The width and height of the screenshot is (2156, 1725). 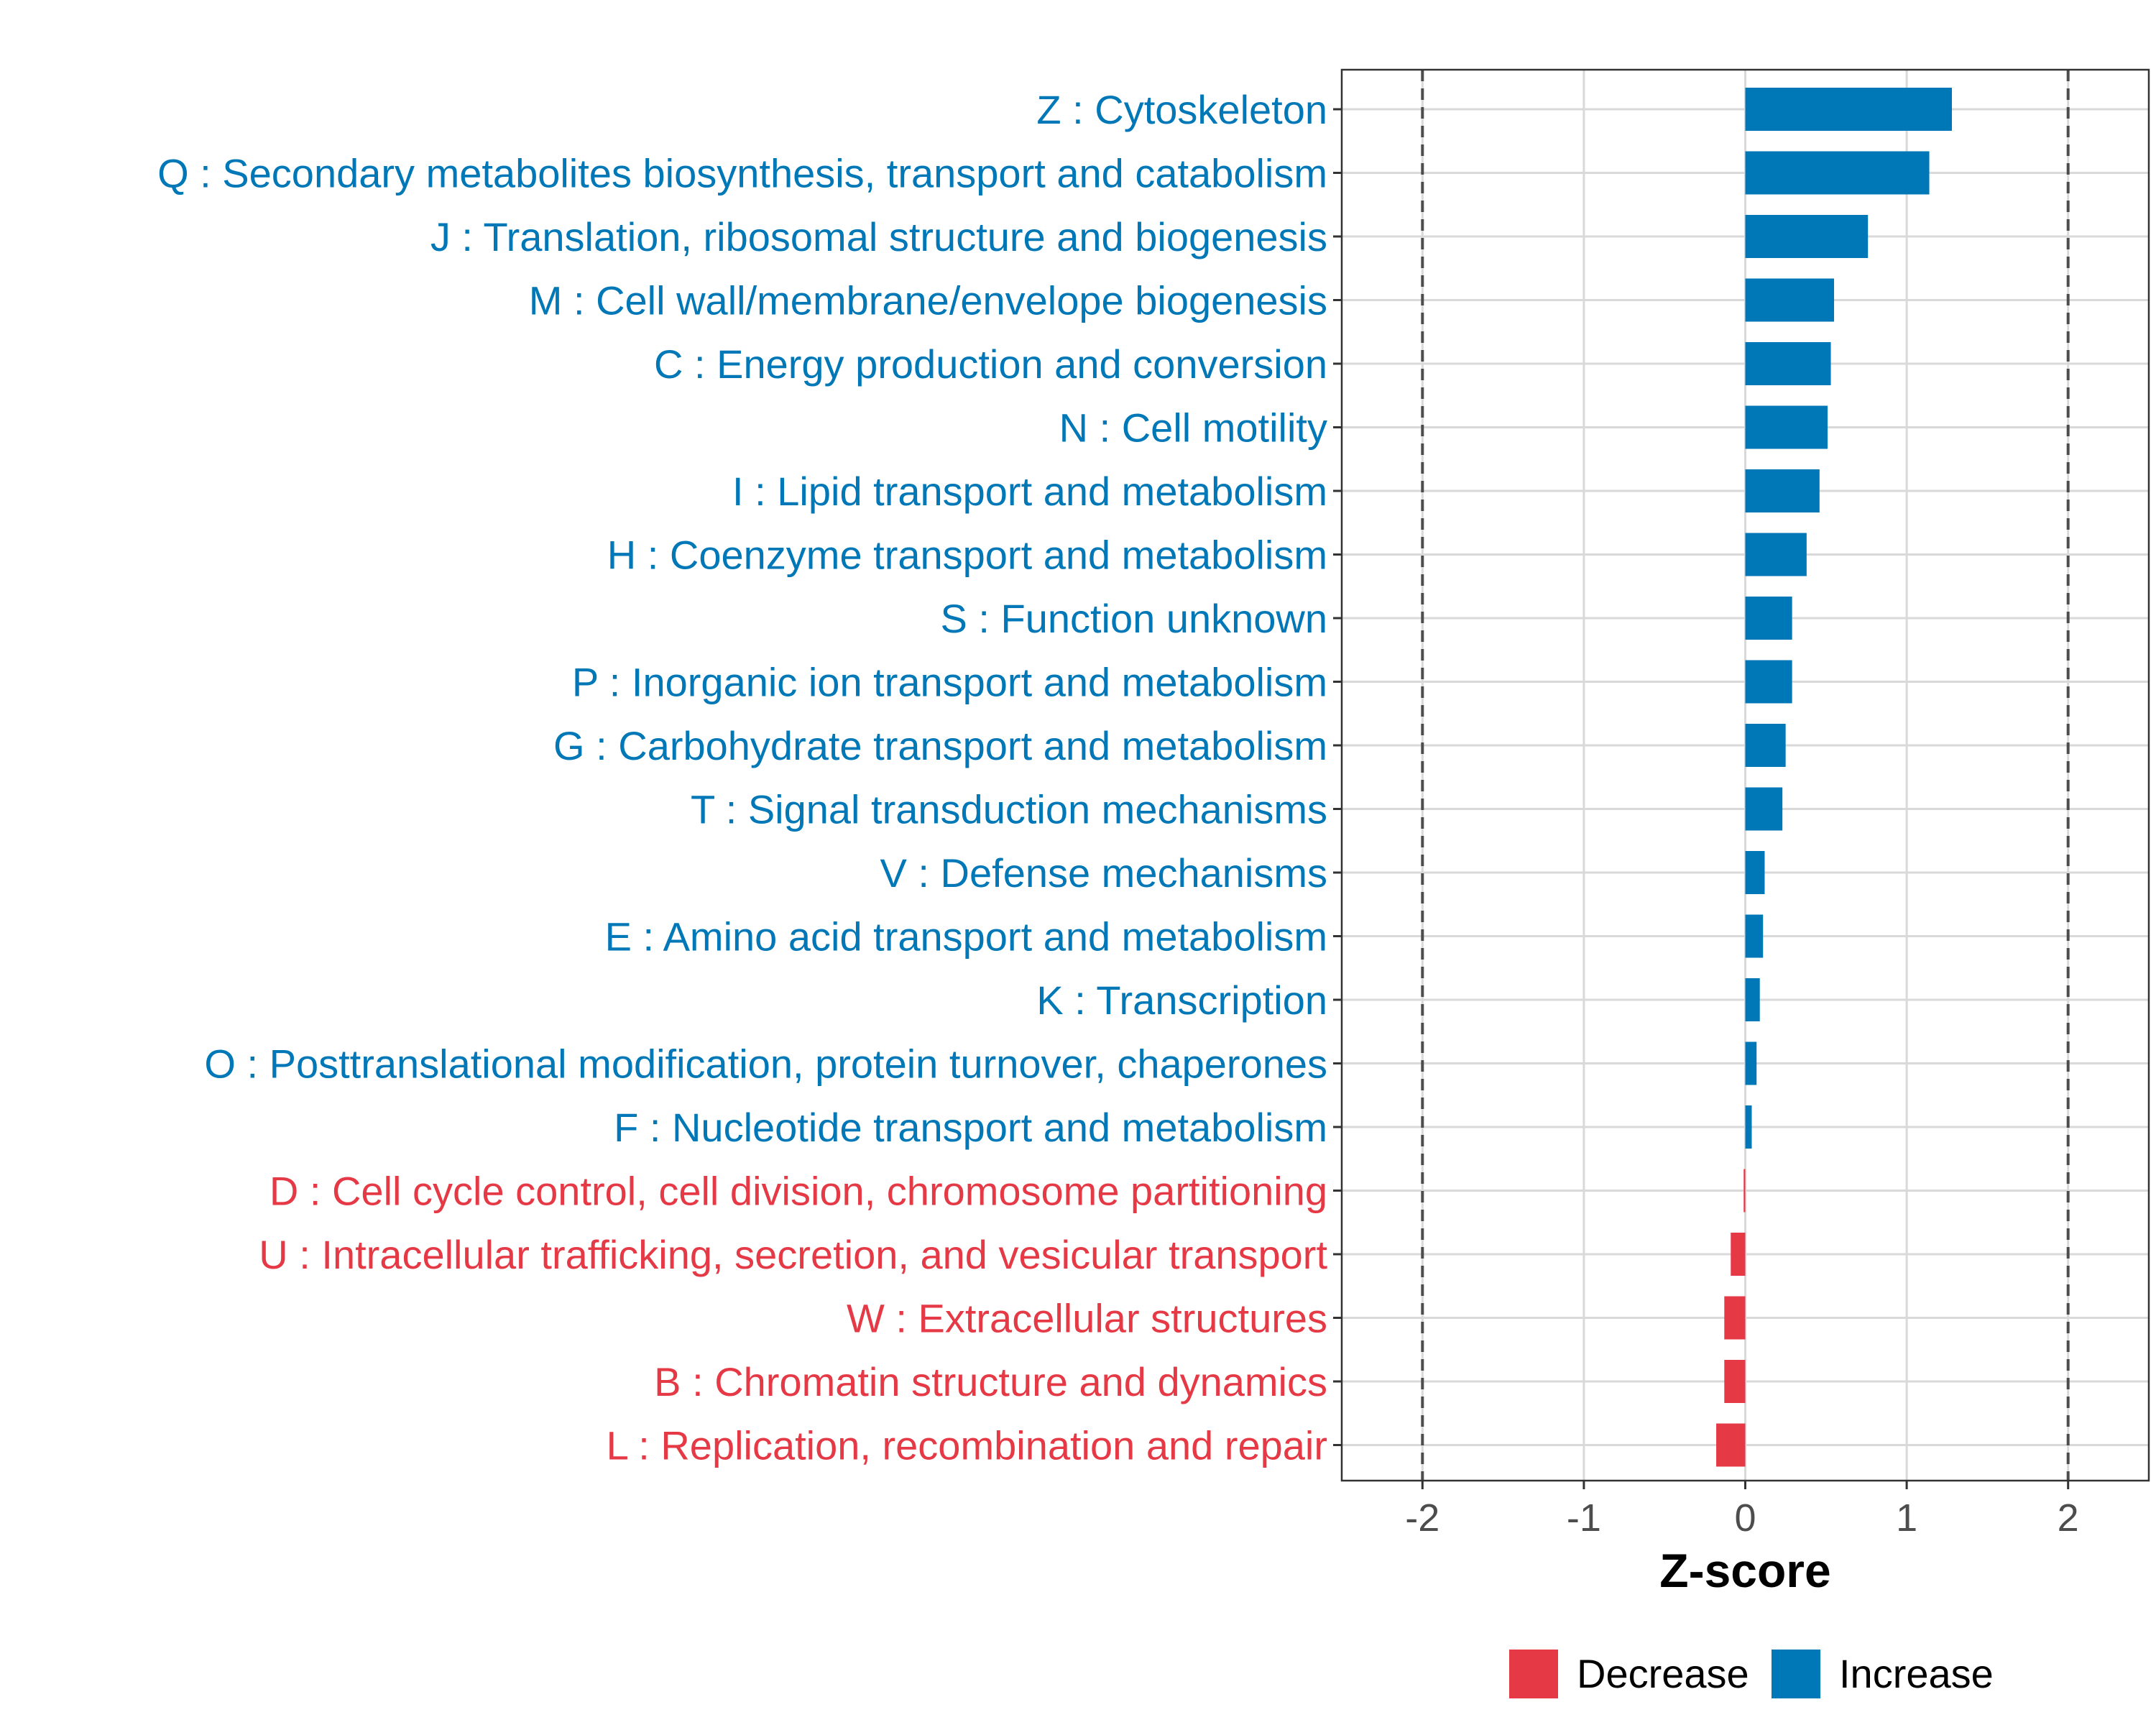 I want to click on x-tick-label: -2, so click(x=1422, y=1518).